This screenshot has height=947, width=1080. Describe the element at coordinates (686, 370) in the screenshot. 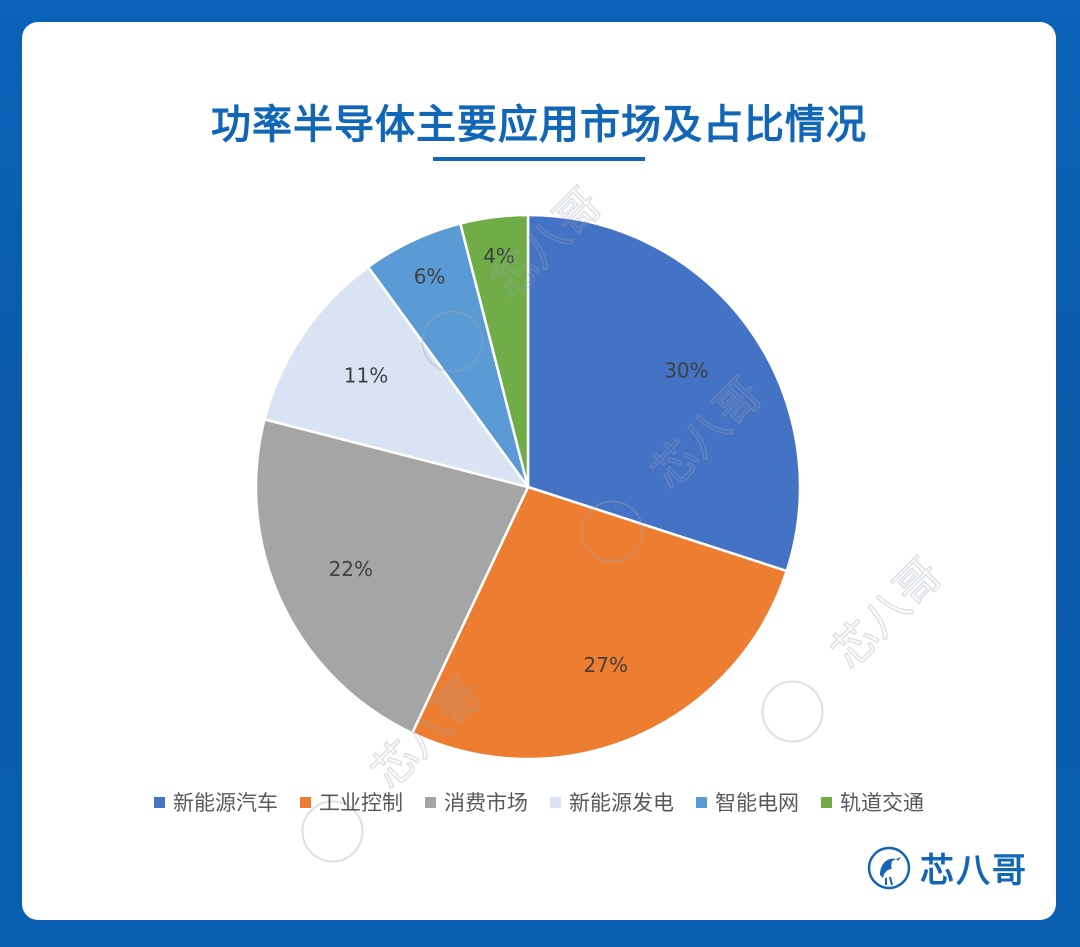

I see `pie-slice-label: 30%` at that location.